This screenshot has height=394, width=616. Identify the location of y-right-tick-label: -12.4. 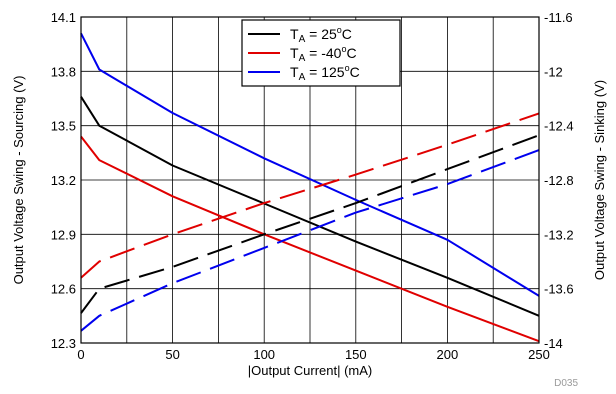
(559, 126).